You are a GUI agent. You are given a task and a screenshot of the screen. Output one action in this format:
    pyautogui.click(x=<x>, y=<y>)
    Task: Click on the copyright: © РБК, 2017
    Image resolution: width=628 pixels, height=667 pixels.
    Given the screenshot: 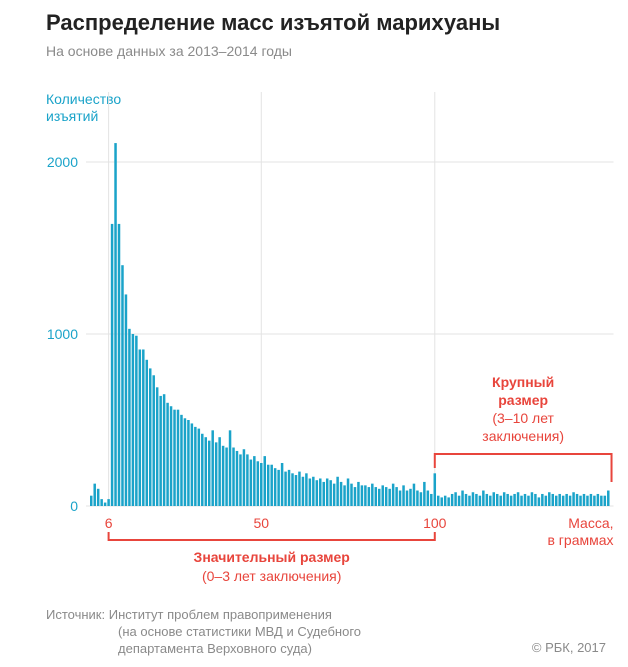 What is the action you would take?
    pyautogui.click(x=568, y=647)
    